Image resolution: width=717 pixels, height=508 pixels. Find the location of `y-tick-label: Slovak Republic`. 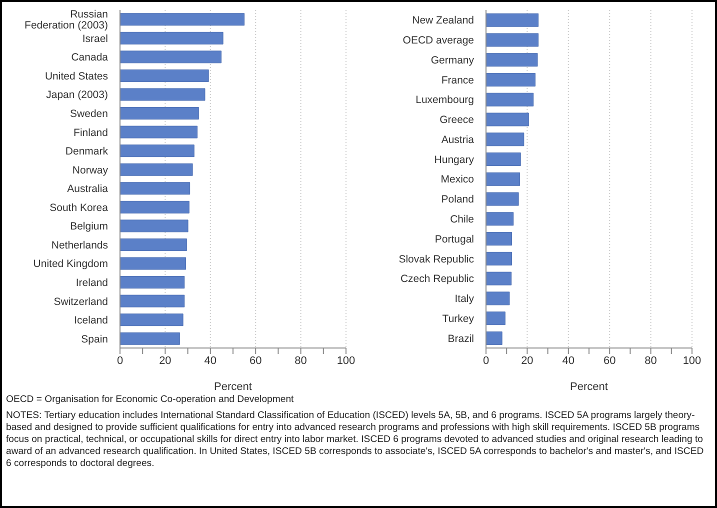

y-tick-label: Slovak Republic is located at coordinates (436, 259).